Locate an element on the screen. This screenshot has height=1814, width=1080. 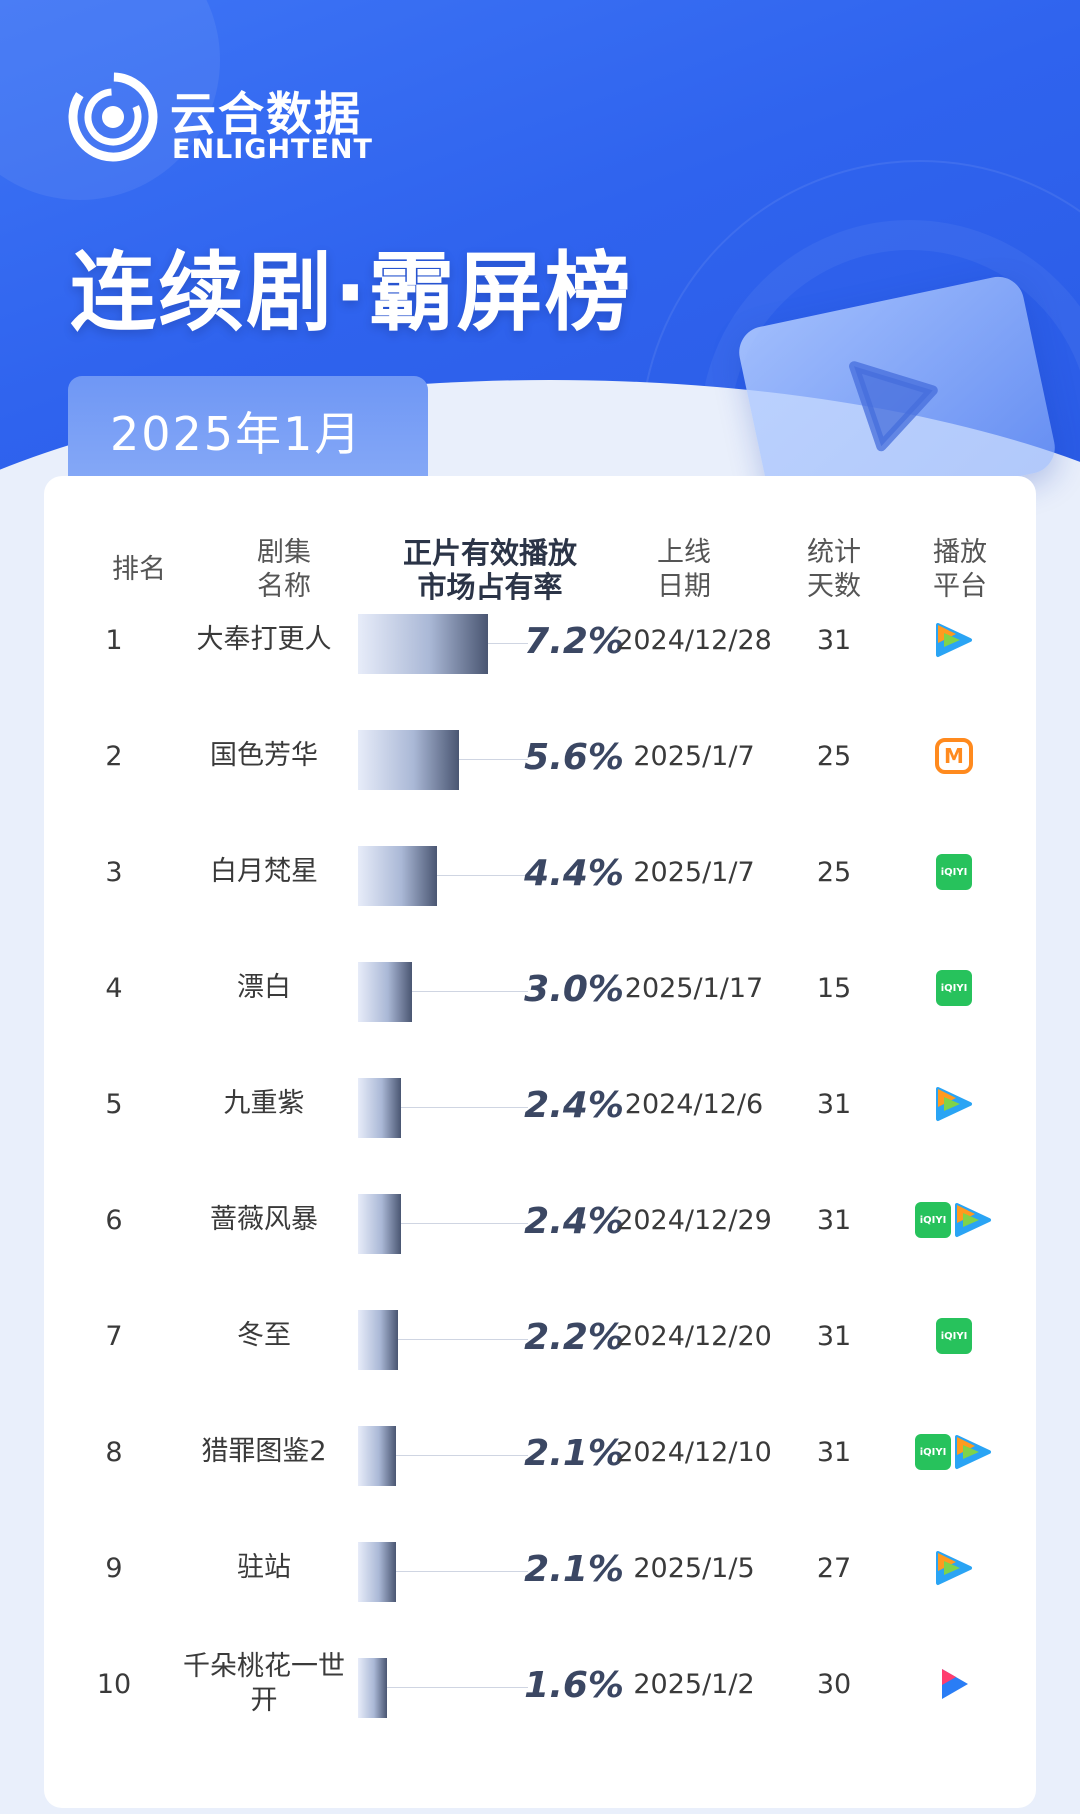
rank-cell: 8 is located at coordinates (114, 1452).